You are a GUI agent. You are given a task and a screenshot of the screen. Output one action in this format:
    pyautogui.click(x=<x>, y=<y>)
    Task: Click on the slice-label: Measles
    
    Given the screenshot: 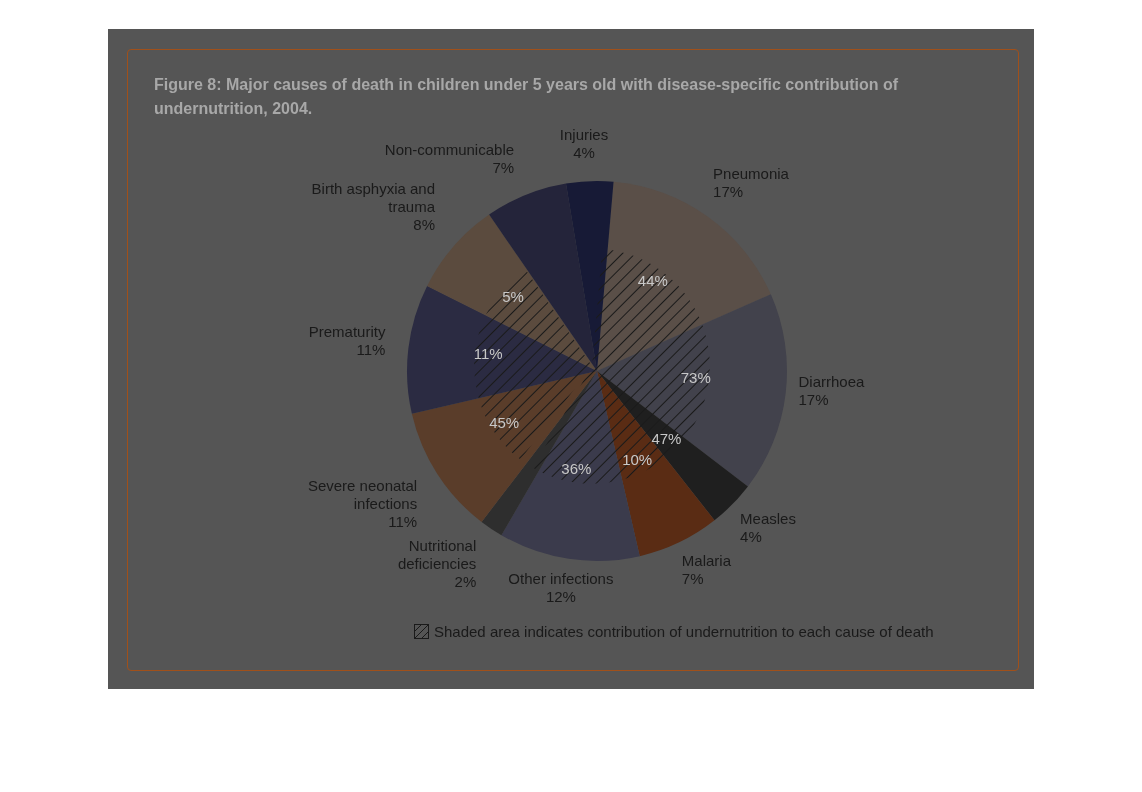 What is the action you would take?
    pyautogui.click(x=768, y=519)
    